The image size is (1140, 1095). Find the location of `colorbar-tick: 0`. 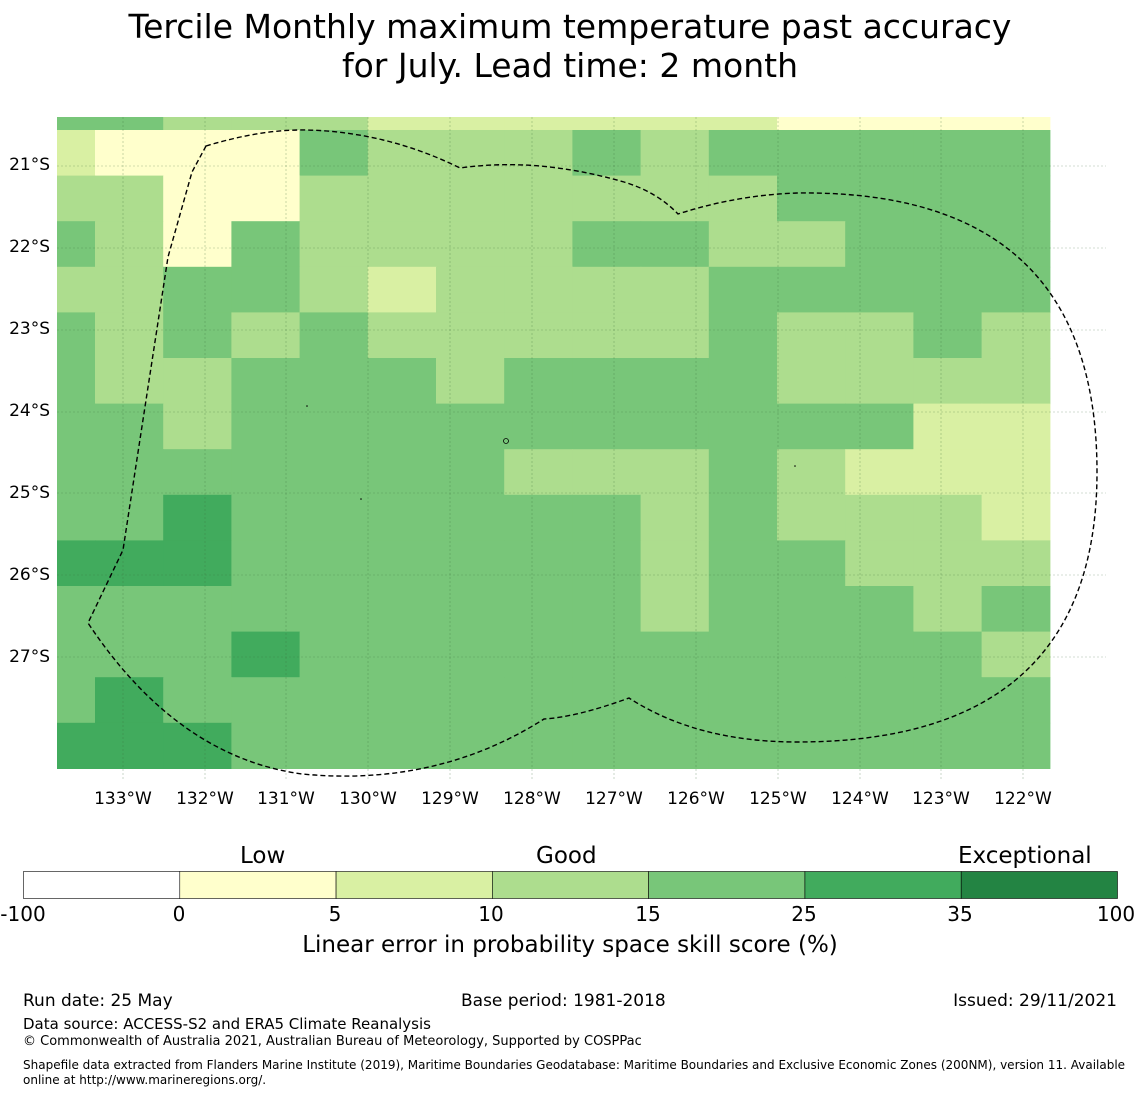

colorbar-tick: 0 is located at coordinates (179, 914).